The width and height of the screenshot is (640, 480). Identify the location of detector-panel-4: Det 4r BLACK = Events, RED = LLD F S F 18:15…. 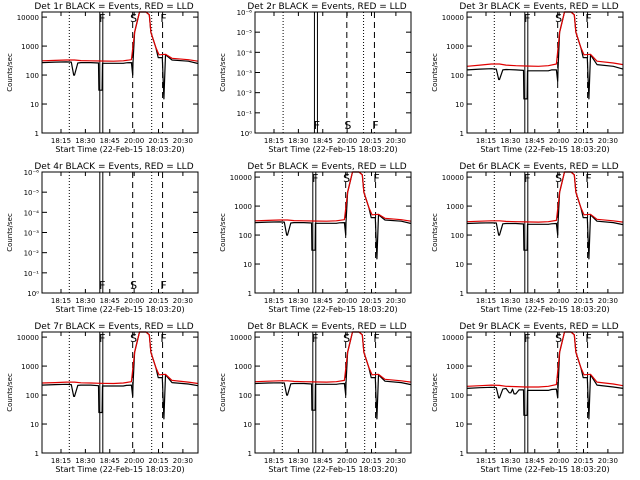
(102, 238).